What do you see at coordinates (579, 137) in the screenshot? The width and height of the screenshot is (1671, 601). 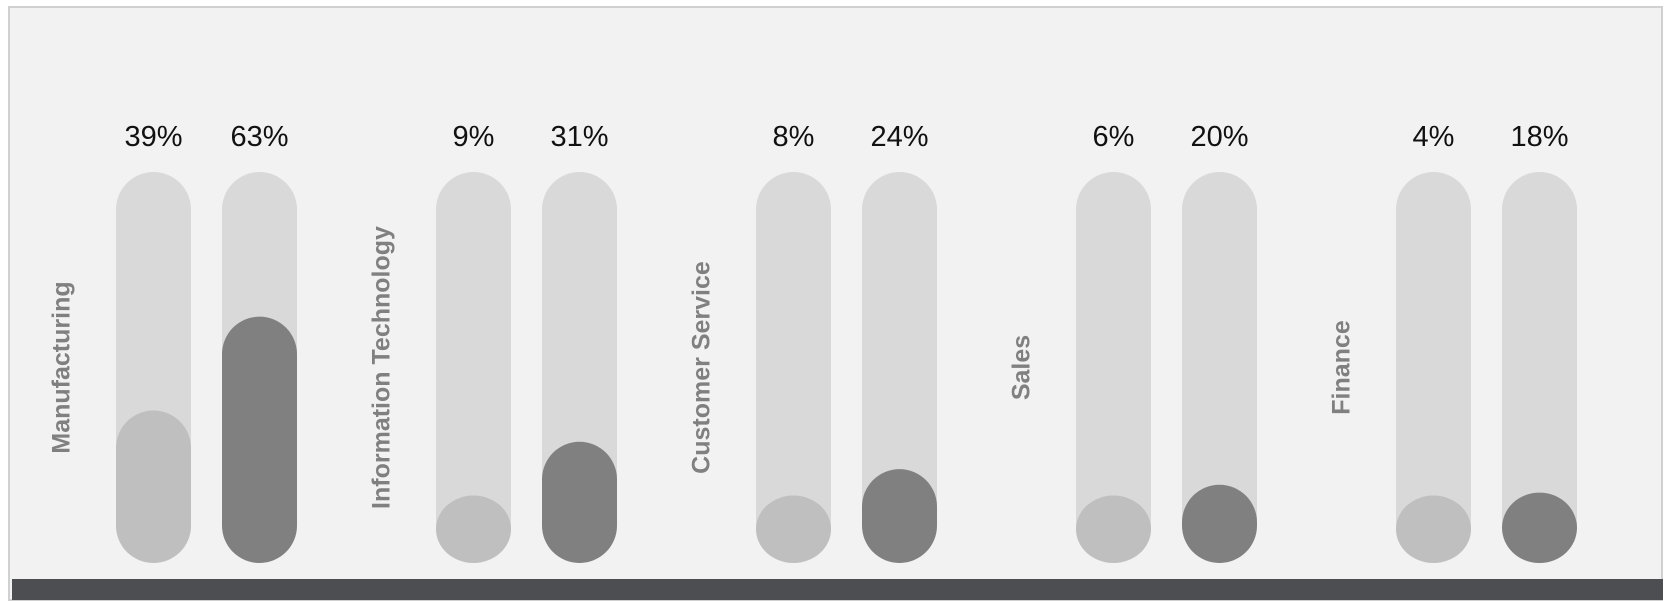 I see `value-label: 31%` at bounding box center [579, 137].